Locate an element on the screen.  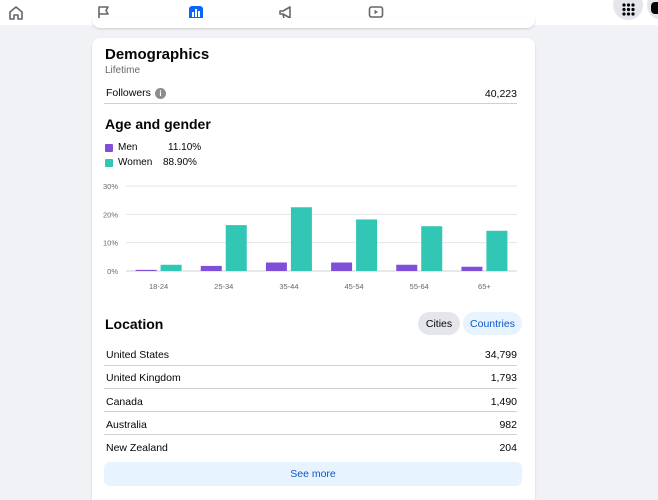
x-tick-label: 65+ is located at coordinates (484, 286).